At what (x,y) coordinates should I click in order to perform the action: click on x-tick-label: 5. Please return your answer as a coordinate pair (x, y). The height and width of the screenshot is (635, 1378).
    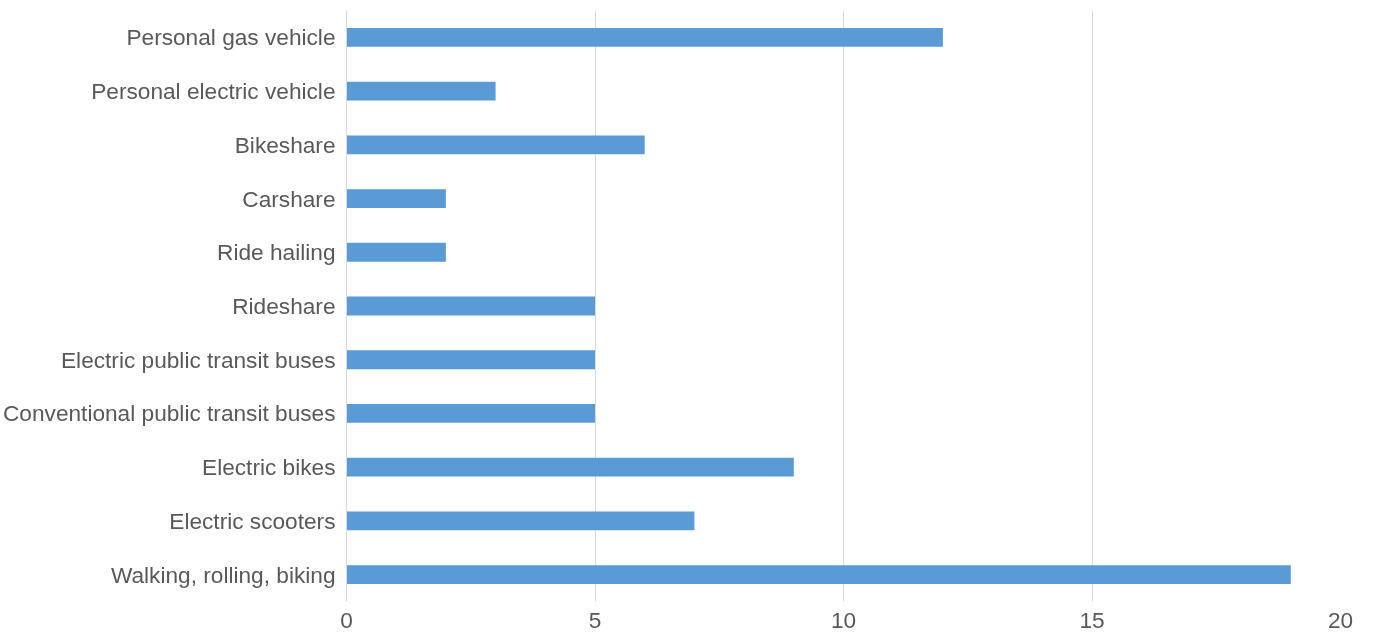
    Looking at the image, I should click on (595, 619).